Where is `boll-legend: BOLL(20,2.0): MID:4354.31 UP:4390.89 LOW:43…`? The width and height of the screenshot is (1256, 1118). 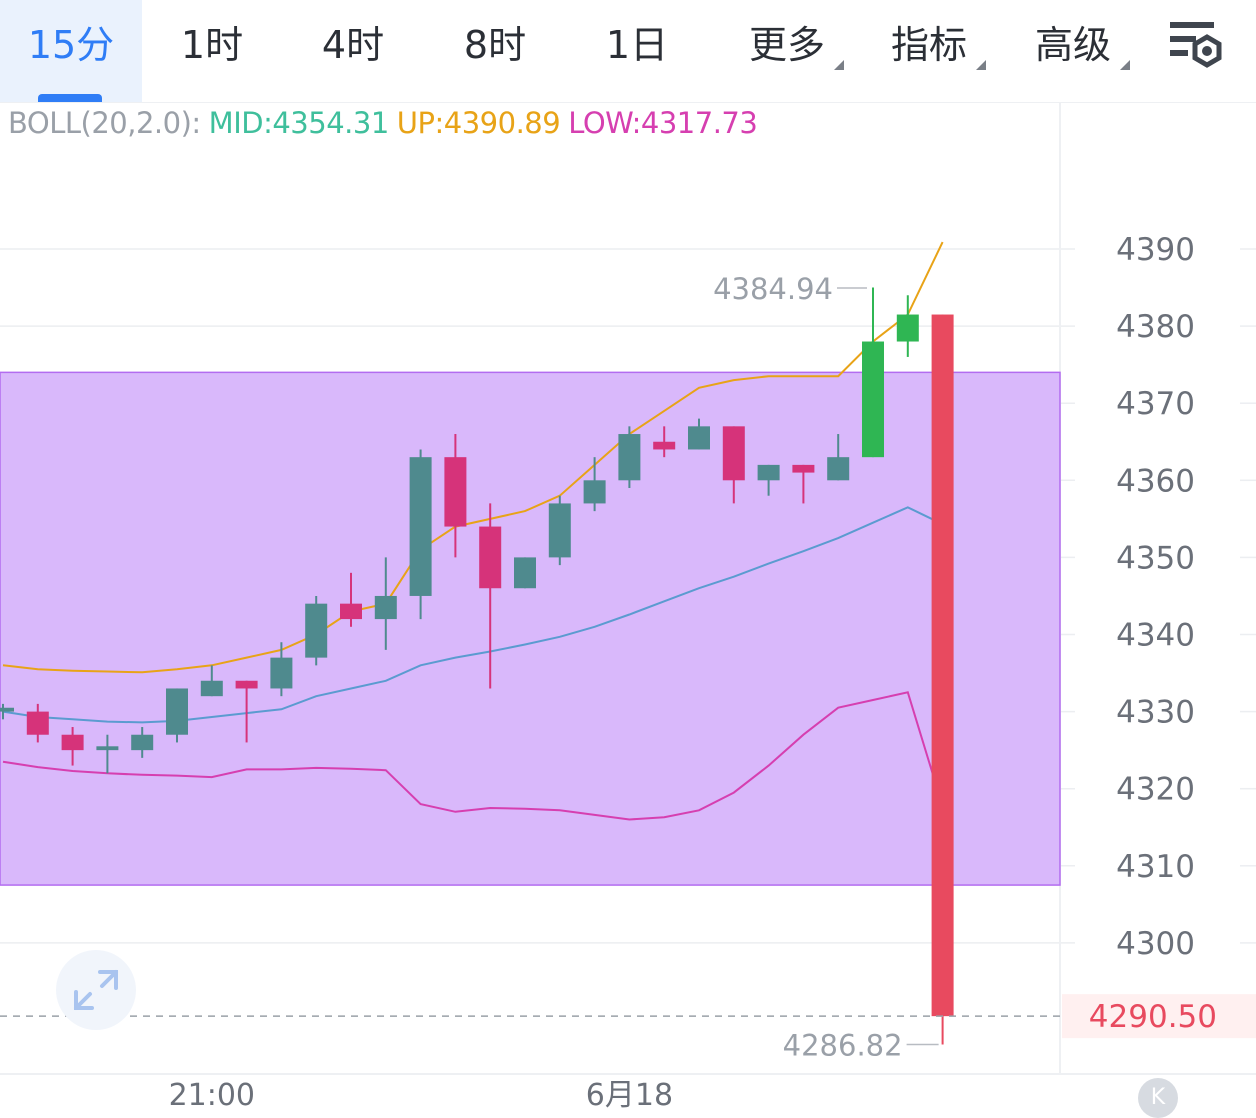 boll-legend: BOLL(20,2.0): MID:4354.31 UP:4390.89 LOW:43… is located at coordinates (386, 123).